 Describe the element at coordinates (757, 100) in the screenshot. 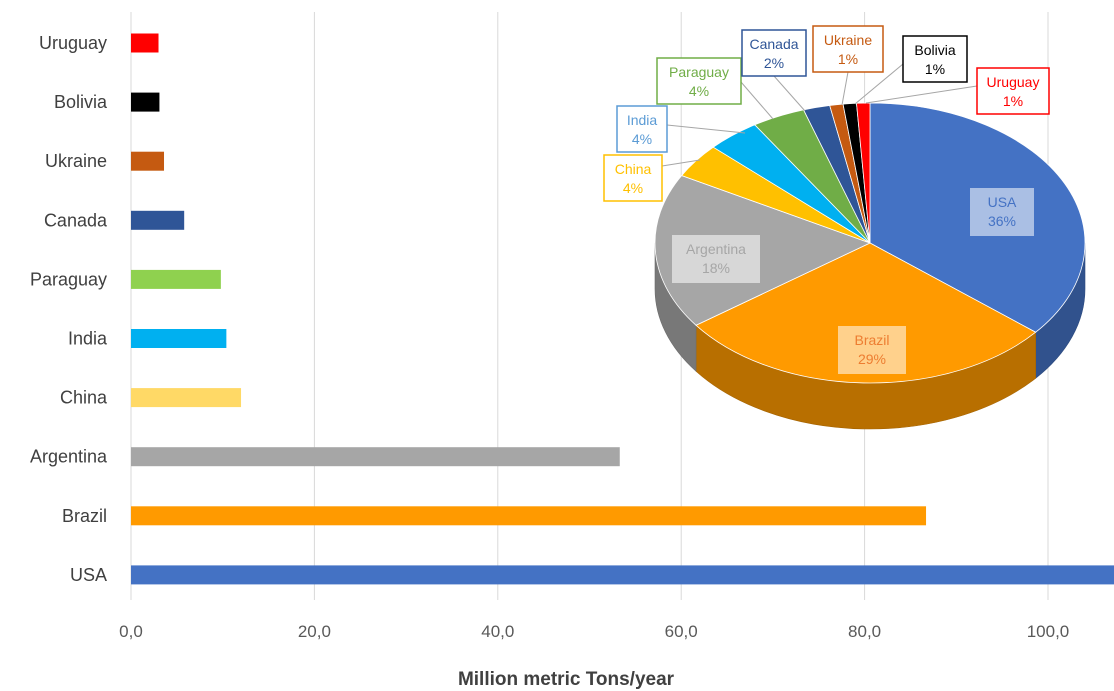

I see `leader-line-paraguay` at that location.